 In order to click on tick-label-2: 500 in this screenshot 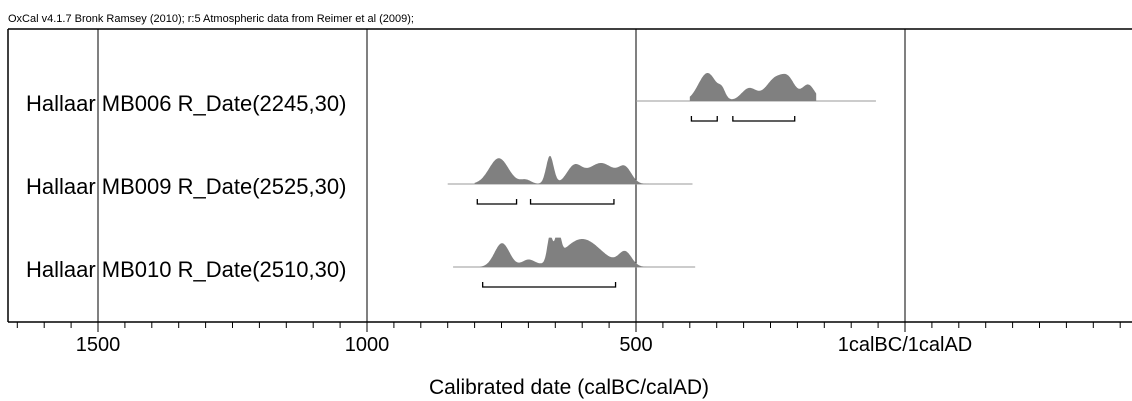, I will do `click(635, 345)`.